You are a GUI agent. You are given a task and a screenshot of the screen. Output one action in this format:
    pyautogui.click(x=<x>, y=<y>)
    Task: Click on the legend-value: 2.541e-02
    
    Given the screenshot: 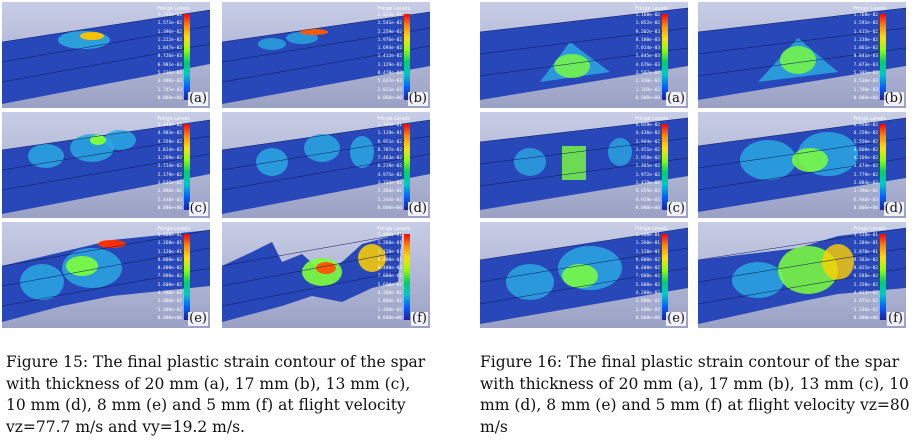 What is the action you would take?
    pyautogui.click(x=389, y=24)
    